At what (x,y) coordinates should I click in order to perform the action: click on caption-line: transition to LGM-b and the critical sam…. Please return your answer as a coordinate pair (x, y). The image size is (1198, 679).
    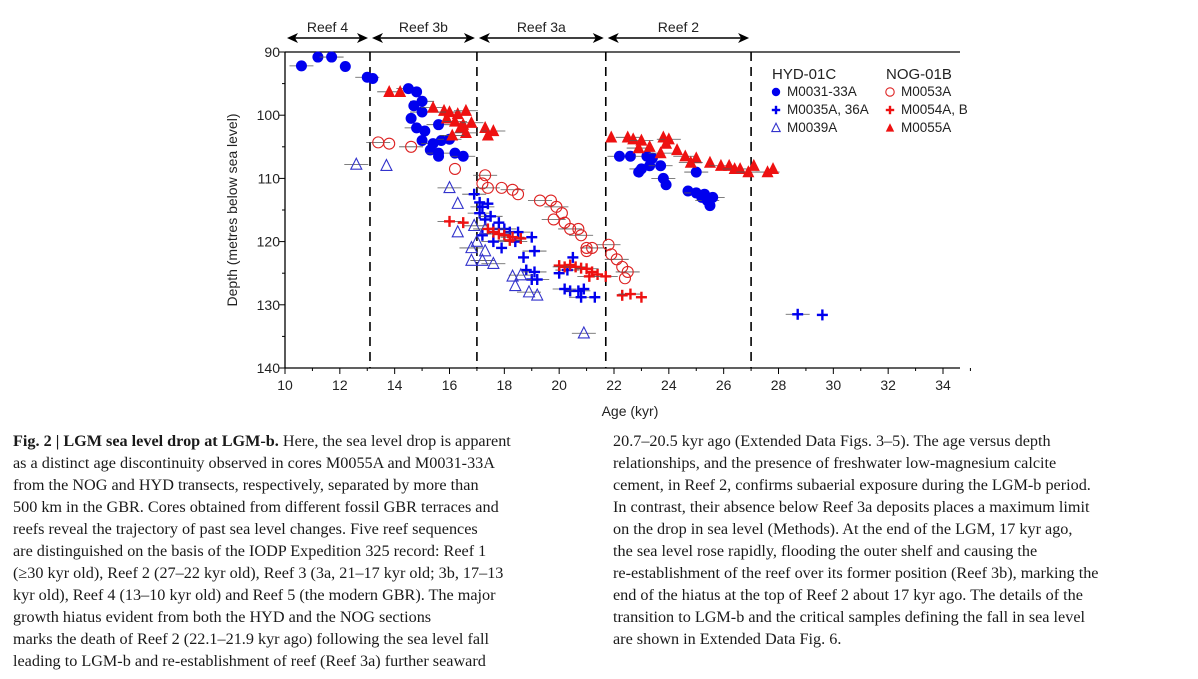
    Looking at the image, I should click on (849, 617).